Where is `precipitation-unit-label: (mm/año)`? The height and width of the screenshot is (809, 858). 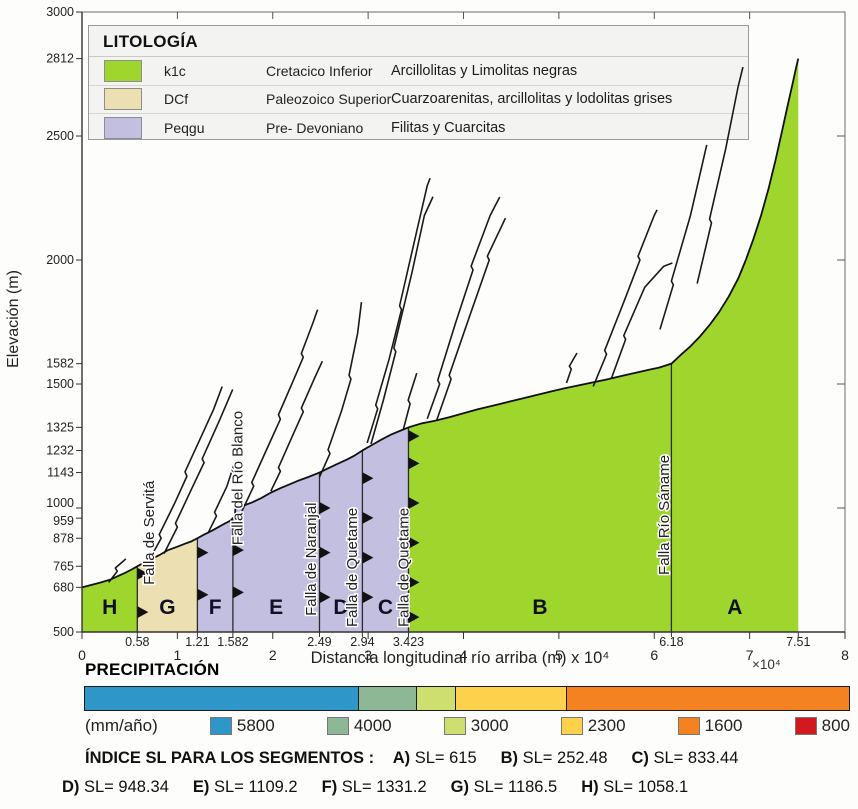
precipitation-unit-label: (mm/año) is located at coordinates (121, 725).